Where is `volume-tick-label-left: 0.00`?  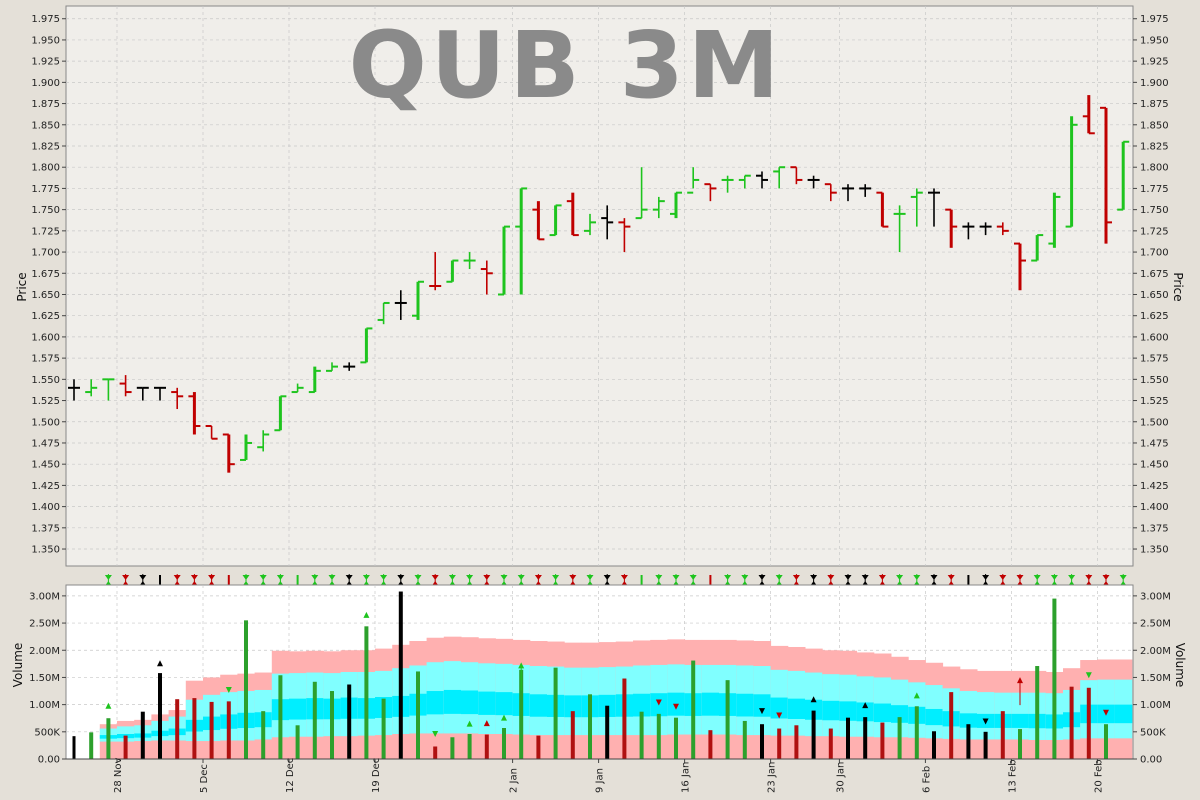
volume-tick-label-left: 0.00 is located at coordinates (49, 760).